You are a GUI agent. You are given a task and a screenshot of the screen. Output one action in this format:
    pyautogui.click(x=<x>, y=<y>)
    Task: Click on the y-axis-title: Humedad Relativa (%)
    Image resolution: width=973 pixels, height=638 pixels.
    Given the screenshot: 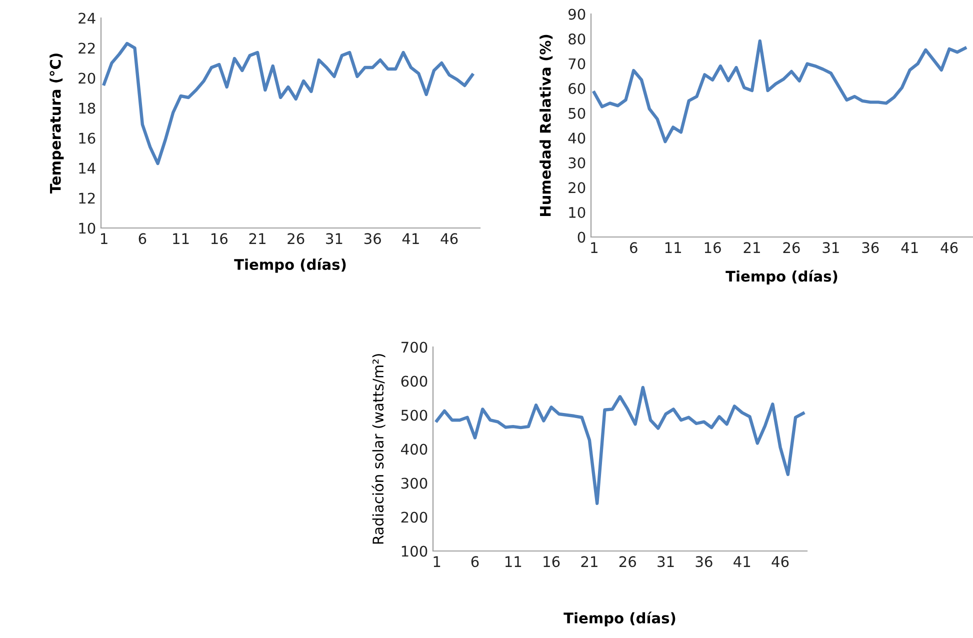 What is the action you would take?
    pyautogui.click(x=546, y=125)
    